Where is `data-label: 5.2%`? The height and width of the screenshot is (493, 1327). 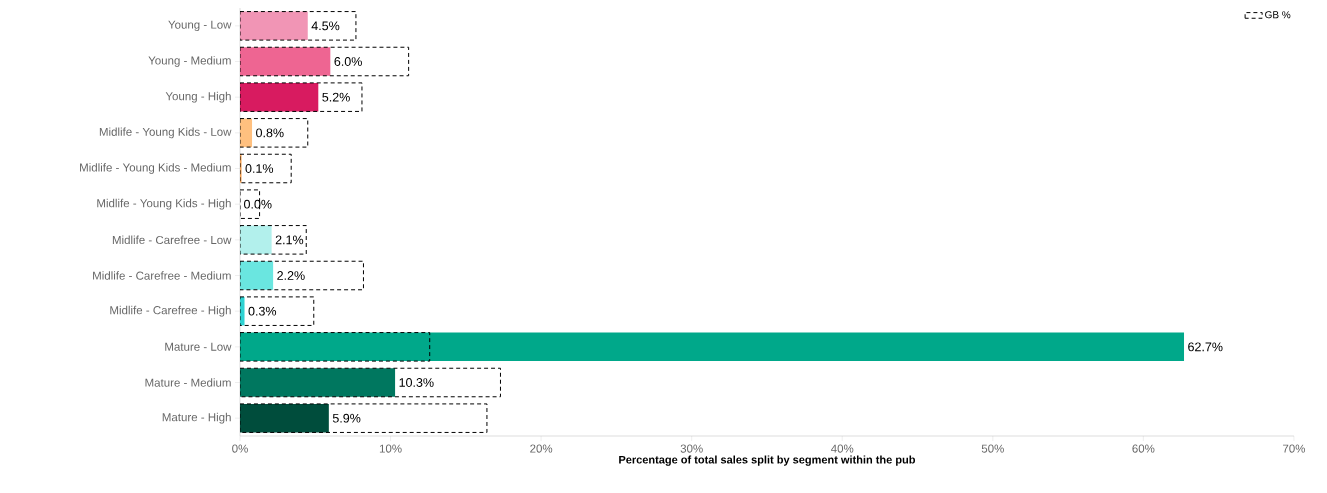
data-label: 5.2% is located at coordinates (336, 97).